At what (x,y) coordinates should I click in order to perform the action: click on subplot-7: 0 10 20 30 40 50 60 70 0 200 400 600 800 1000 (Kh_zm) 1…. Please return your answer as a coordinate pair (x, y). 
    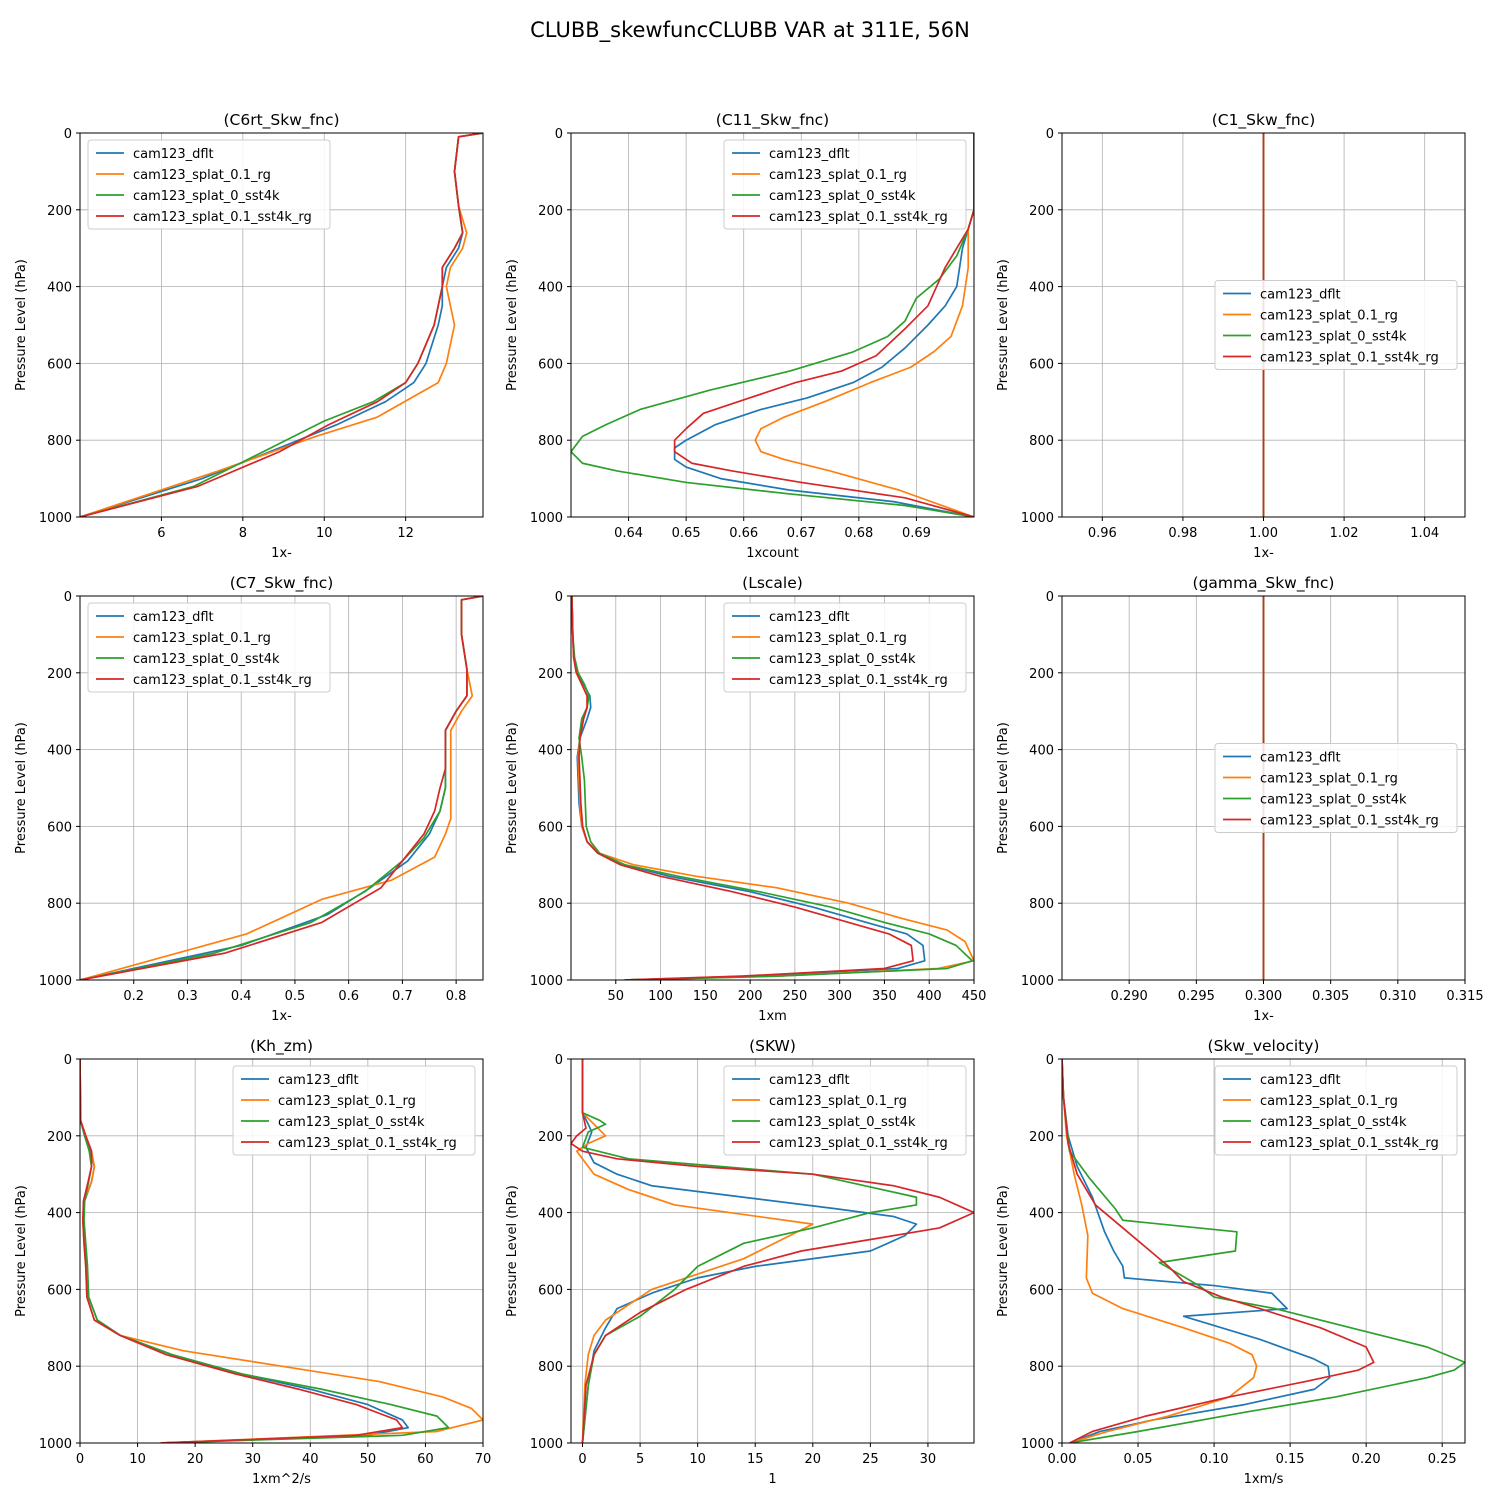
    Looking at the image, I should click on (252, 1262).